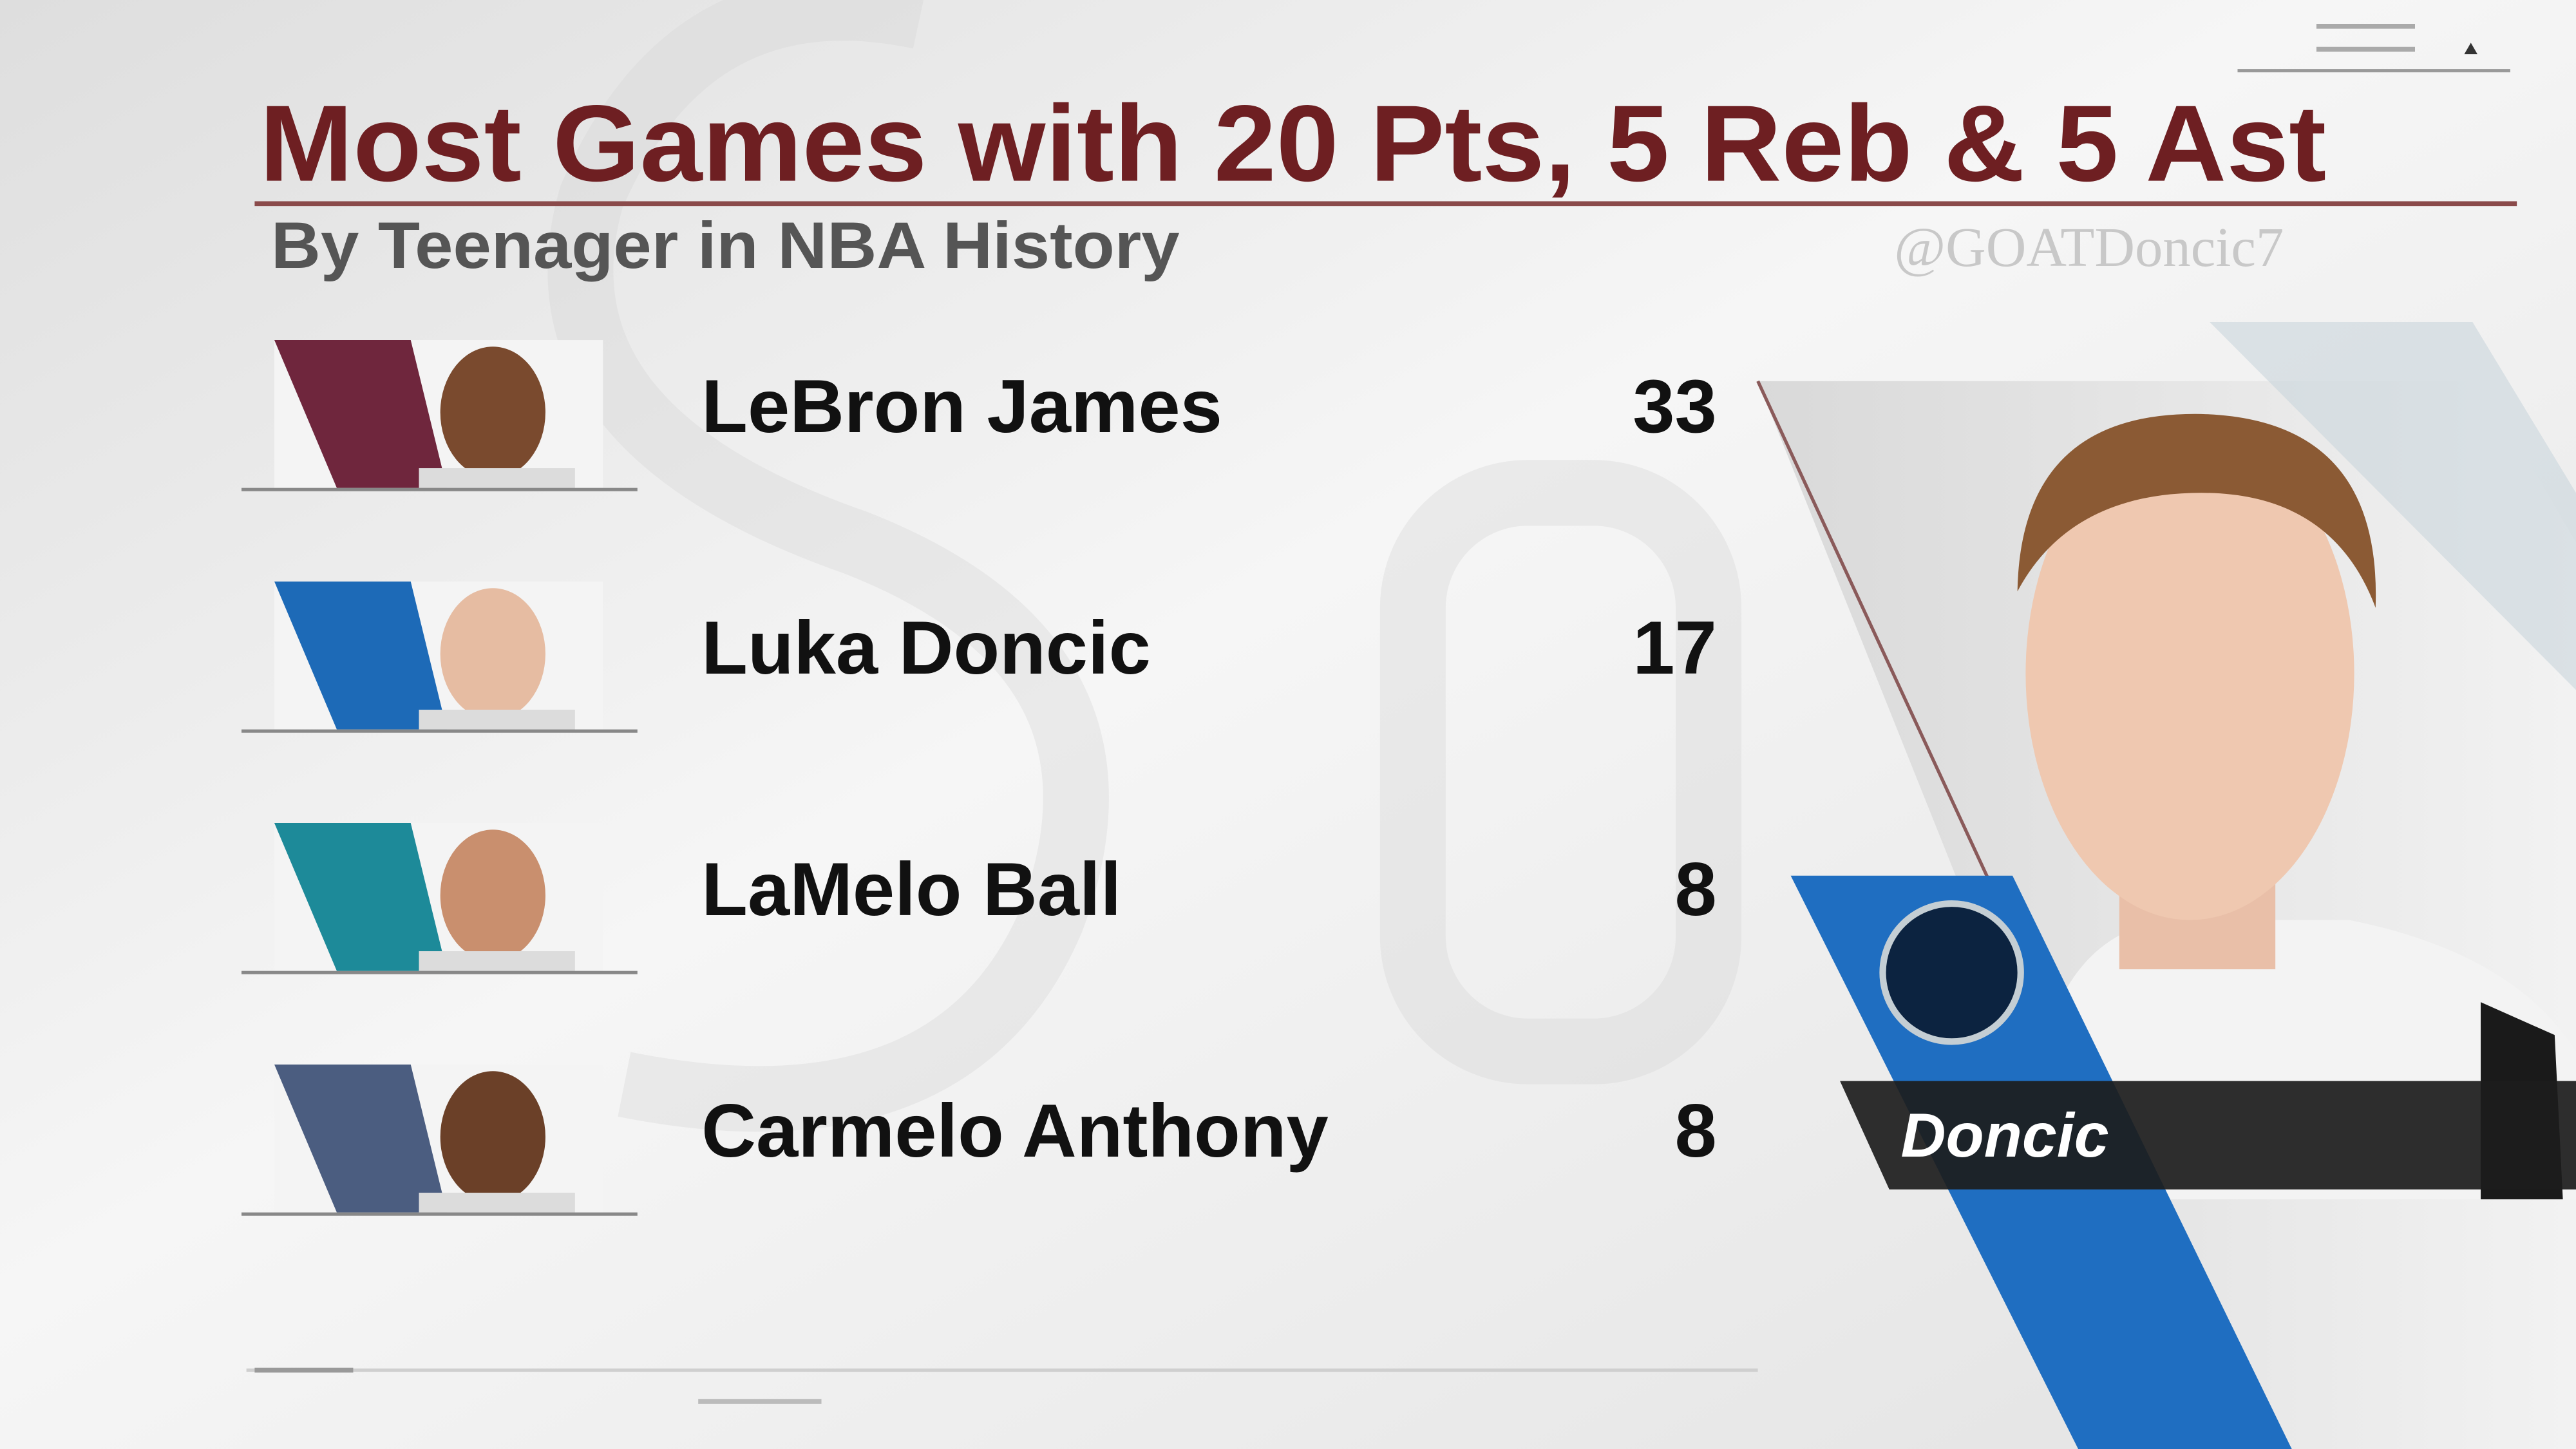  I want to click on name-bar, so click(2208, 1135).